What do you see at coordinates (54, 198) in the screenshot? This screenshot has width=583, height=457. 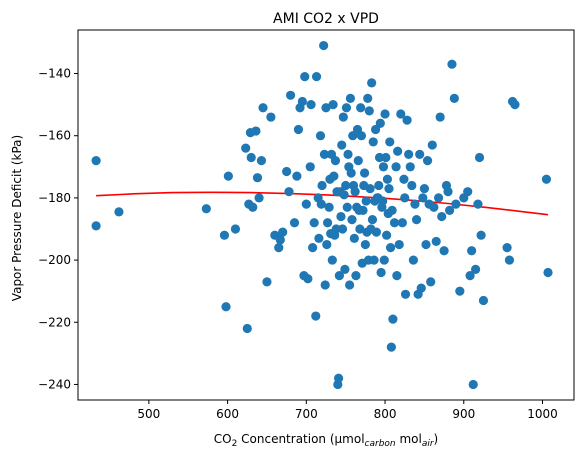 I see `y-tick-label: −180` at bounding box center [54, 198].